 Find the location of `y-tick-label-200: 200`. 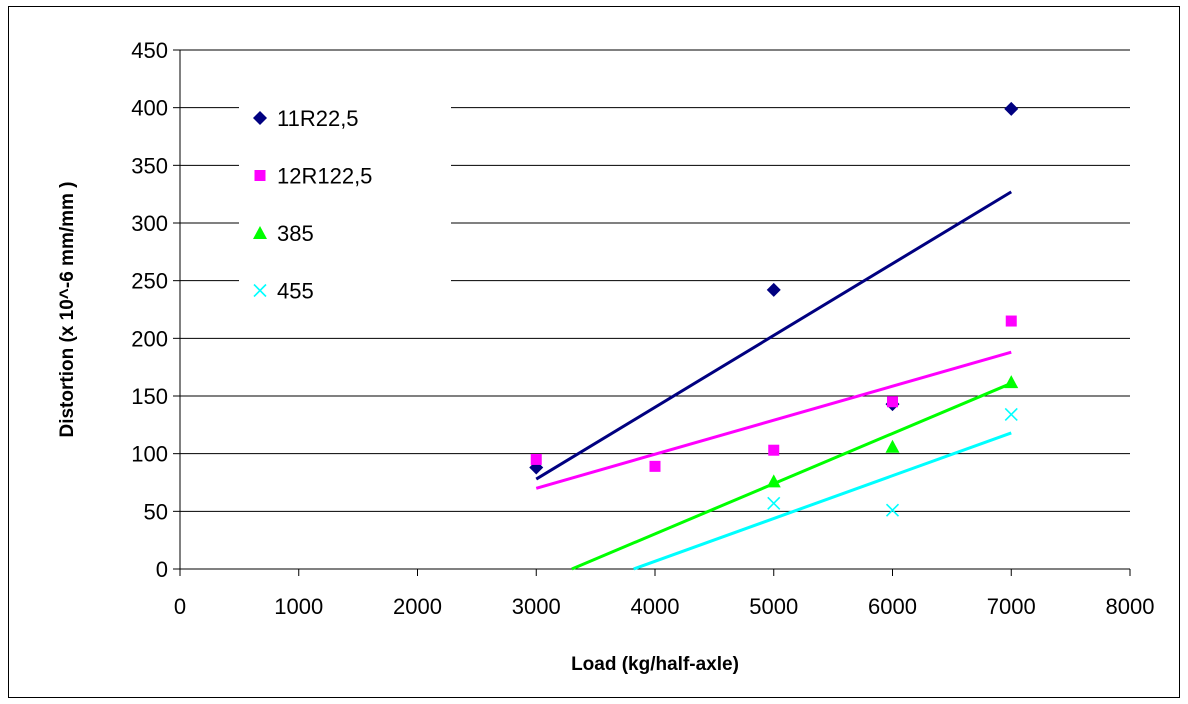

y-tick-label-200: 200 is located at coordinates (149, 338).